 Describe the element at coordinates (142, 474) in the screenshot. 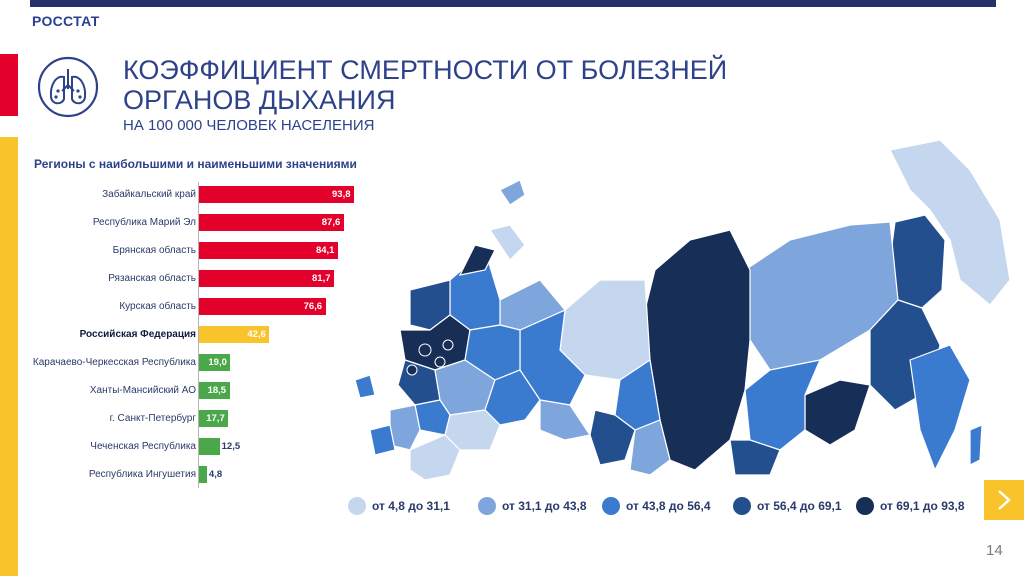

I see `bar-category-label: Республика Ингушетия` at that location.